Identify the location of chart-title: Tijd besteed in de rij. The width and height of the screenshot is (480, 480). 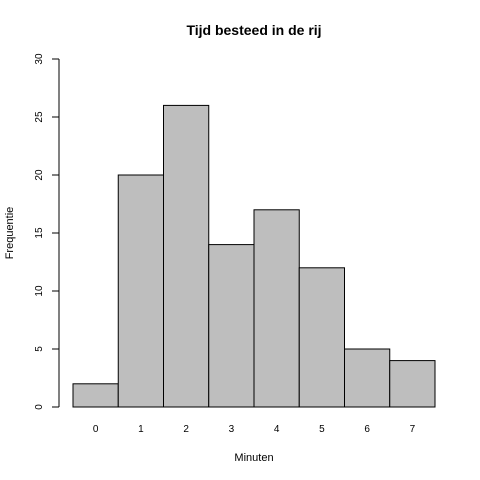
(253, 30).